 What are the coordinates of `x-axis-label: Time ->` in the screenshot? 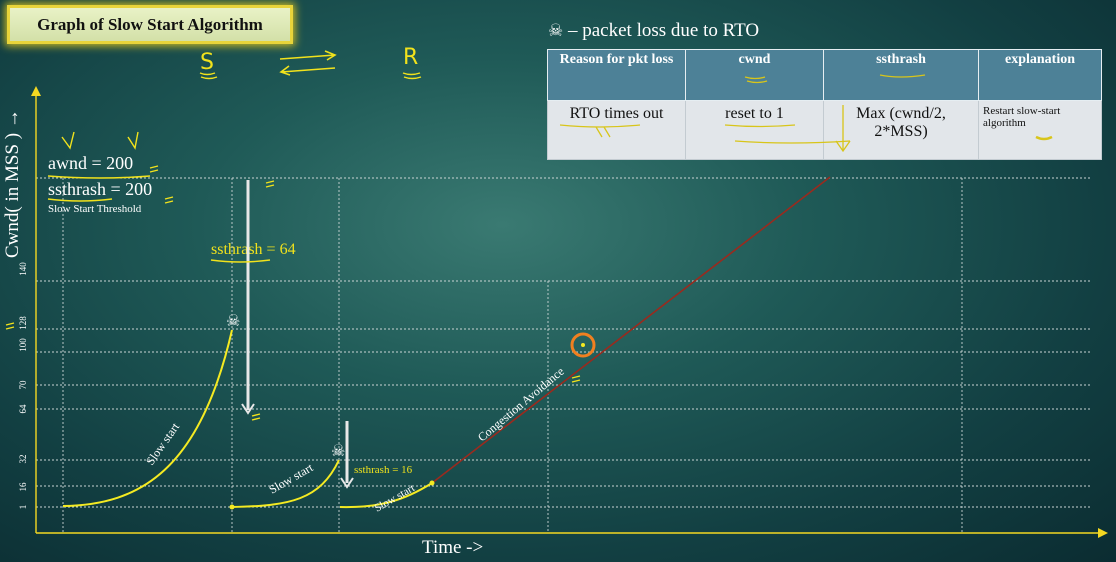 It's located at (453, 547).